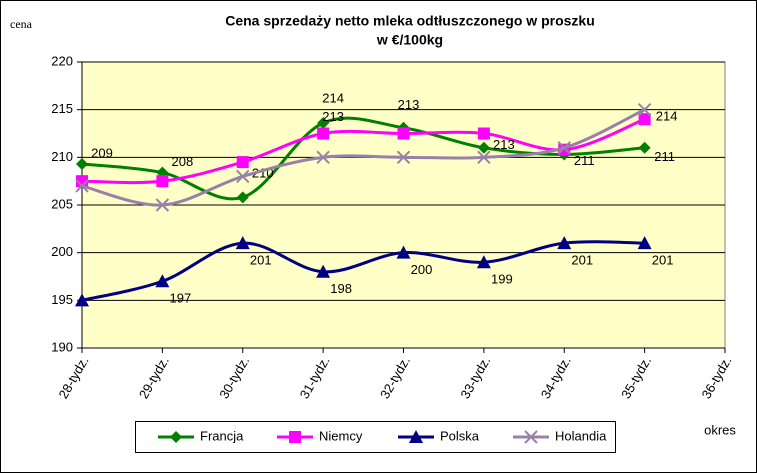  What do you see at coordinates (502, 279) in the screenshot?
I see `data-label: 199` at bounding box center [502, 279].